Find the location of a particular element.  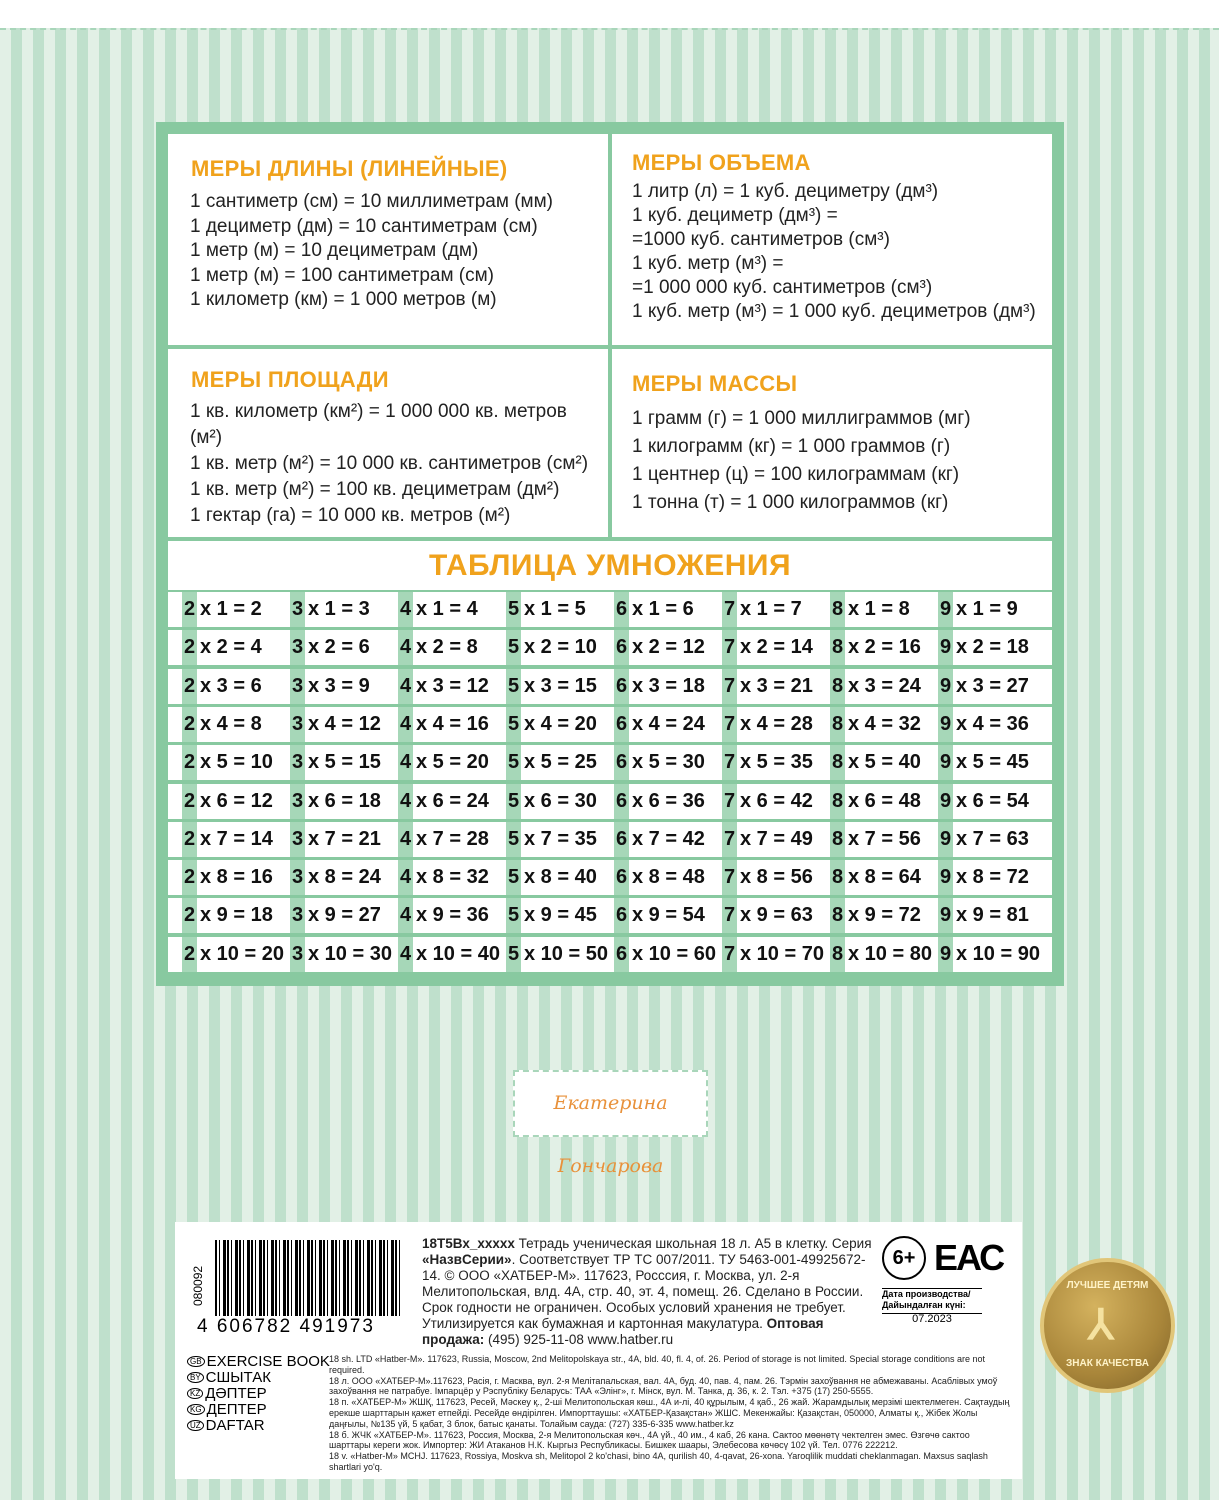

equation-text: x 6 = 36 is located at coordinates (668, 800).